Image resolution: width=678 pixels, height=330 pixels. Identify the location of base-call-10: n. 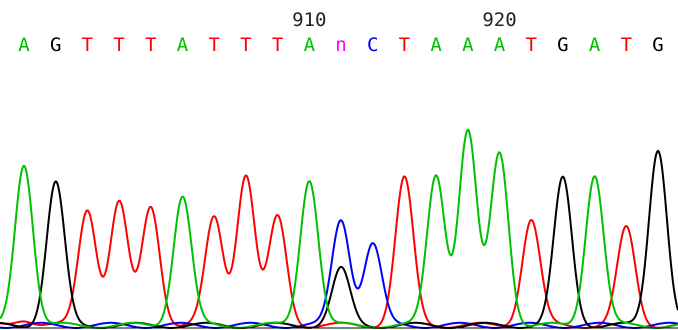
(340, 45).